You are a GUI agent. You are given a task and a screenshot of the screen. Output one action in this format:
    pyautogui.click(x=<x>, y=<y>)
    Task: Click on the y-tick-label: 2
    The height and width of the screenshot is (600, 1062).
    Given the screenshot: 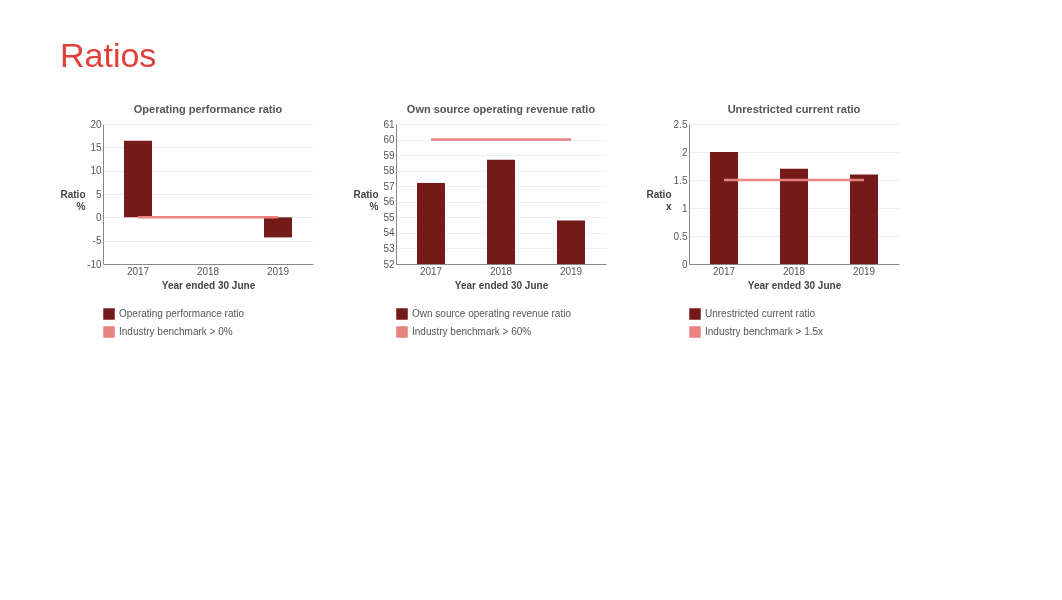 What is the action you would take?
    pyautogui.click(x=684, y=152)
    